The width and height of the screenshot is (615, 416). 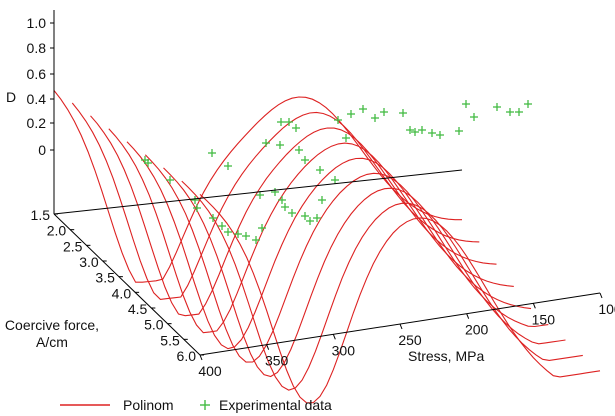 What do you see at coordinates (205, 405) in the screenshot?
I see `legend-experimental-marker` at bounding box center [205, 405].